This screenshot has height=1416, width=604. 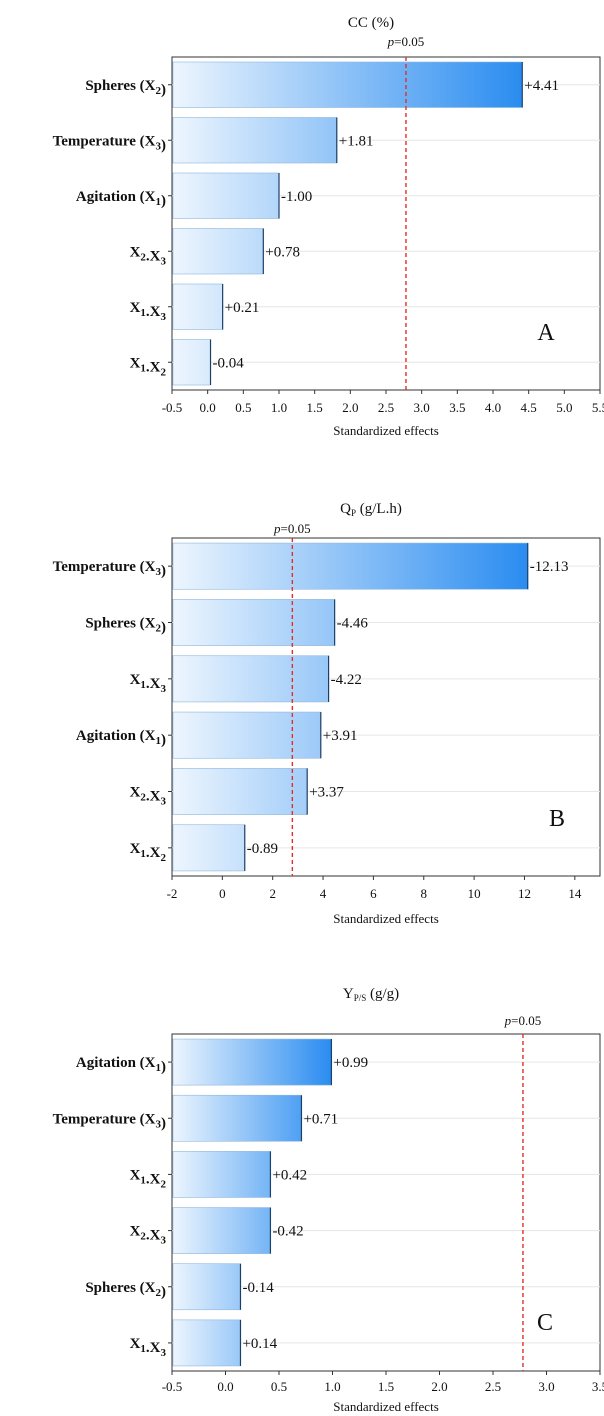 I want to click on bar-value-label: +0.78, so click(x=282, y=252).